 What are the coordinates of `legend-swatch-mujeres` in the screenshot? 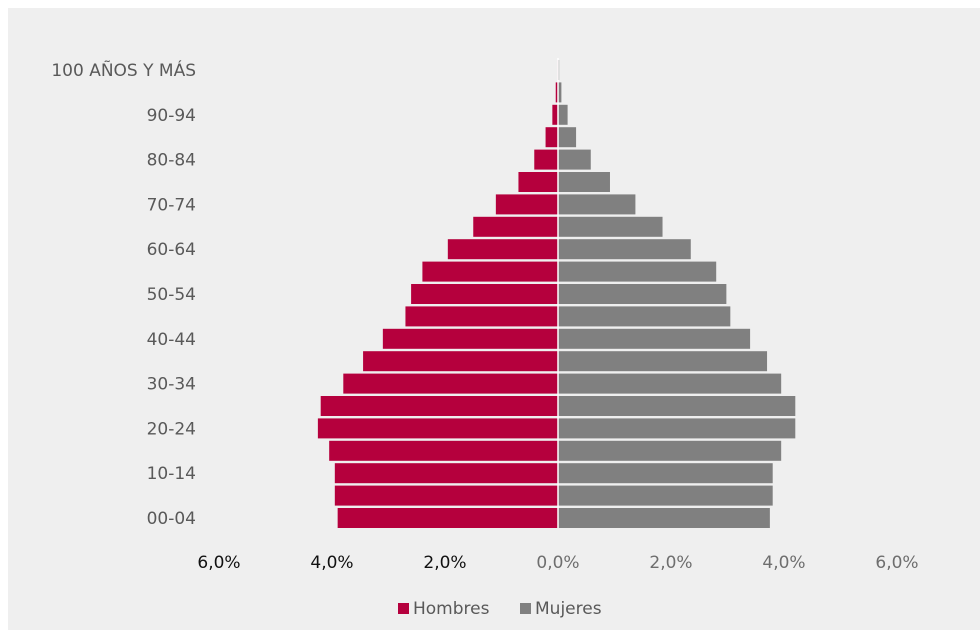 It's located at (525, 608).